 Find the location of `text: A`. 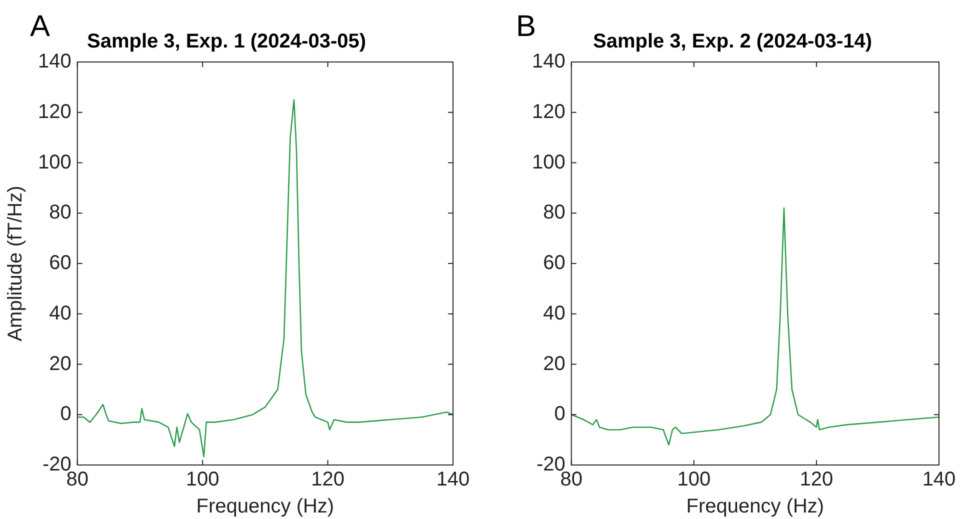

text: A is located at coordinates (40, 27).